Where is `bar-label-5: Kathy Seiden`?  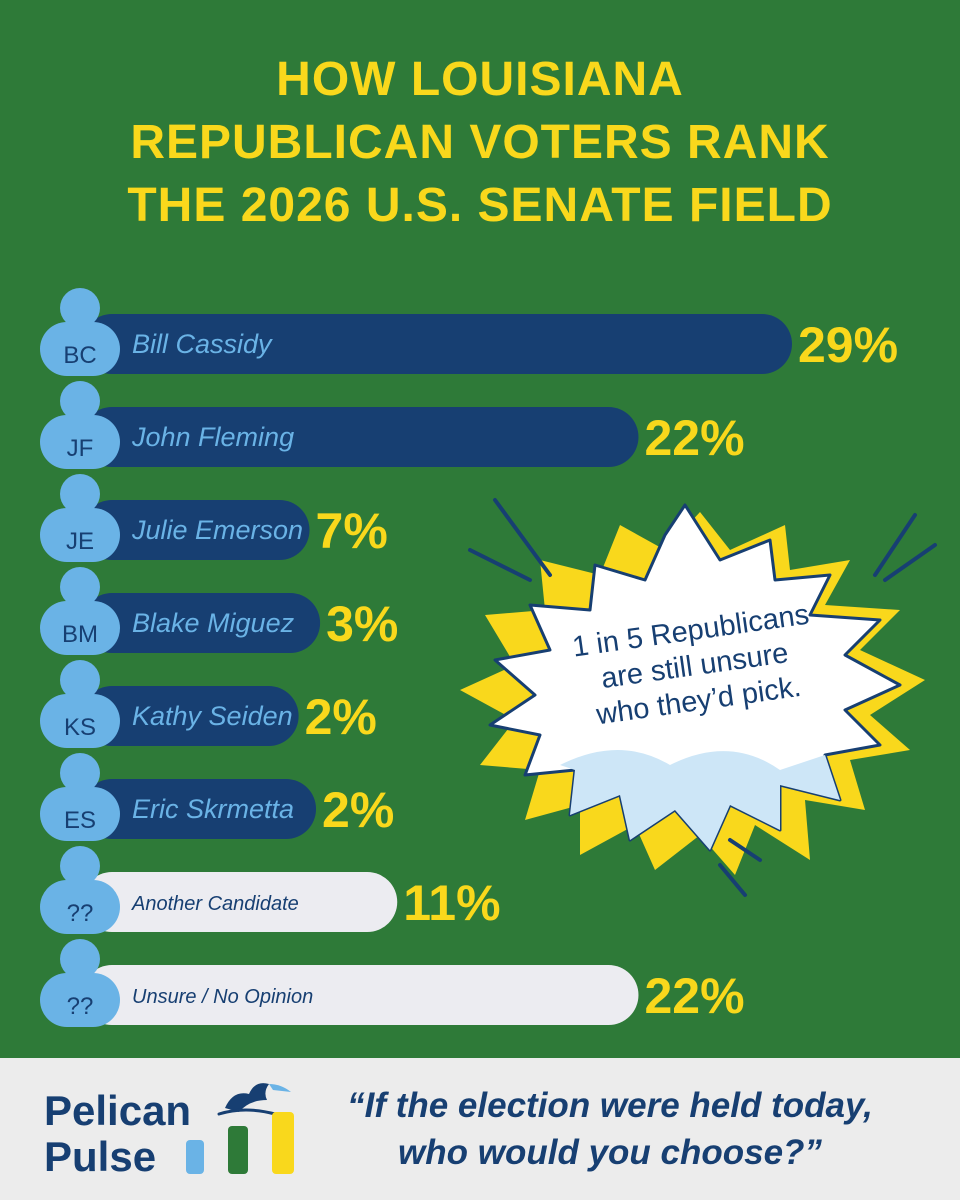
bar-label-5: Kathy Seiden is located at coordinates (212, 716).